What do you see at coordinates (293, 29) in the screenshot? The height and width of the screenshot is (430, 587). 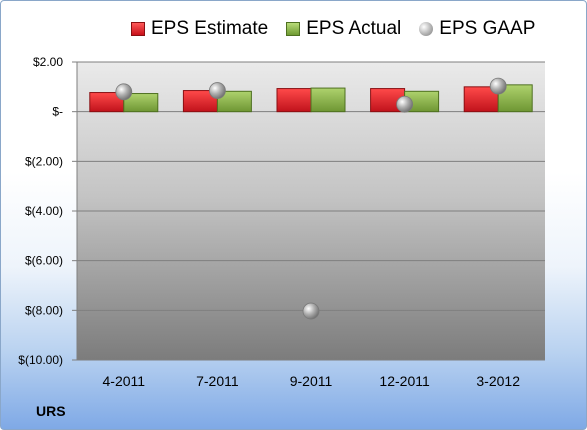 I see `legend-swatch-eps-actual` at bounding box center [293, 29].